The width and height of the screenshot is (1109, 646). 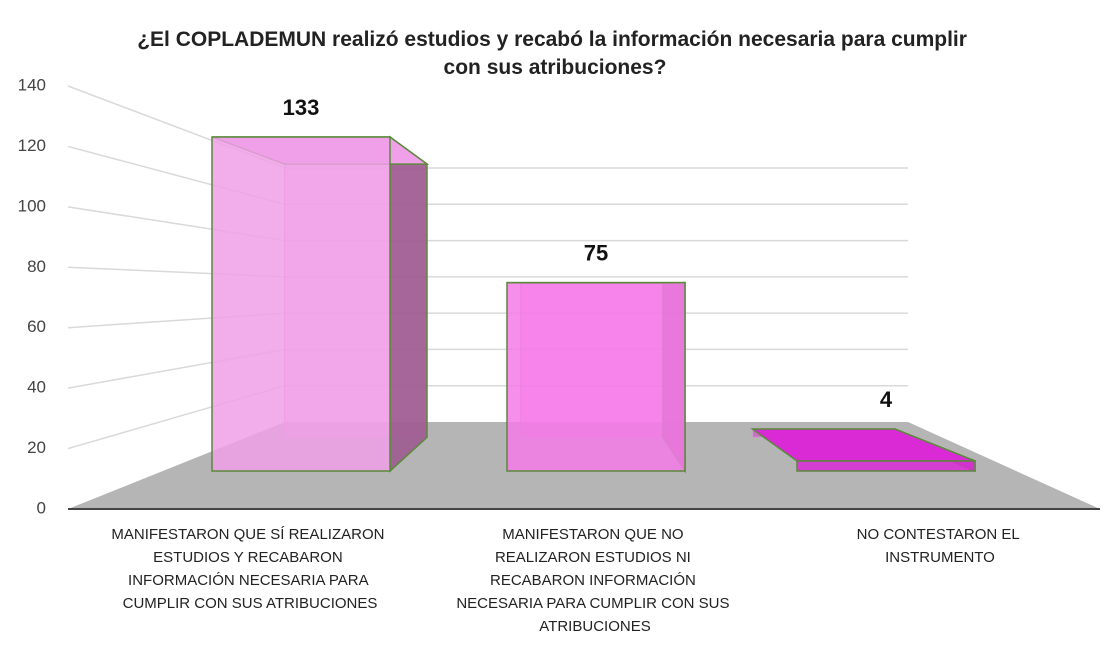 What do you see at coordinates (940, 546) in the screenshot?
I see `x-tick-label: NO CONTESTARON EL INSTRUMENTO` at bounding box center [940, 546].